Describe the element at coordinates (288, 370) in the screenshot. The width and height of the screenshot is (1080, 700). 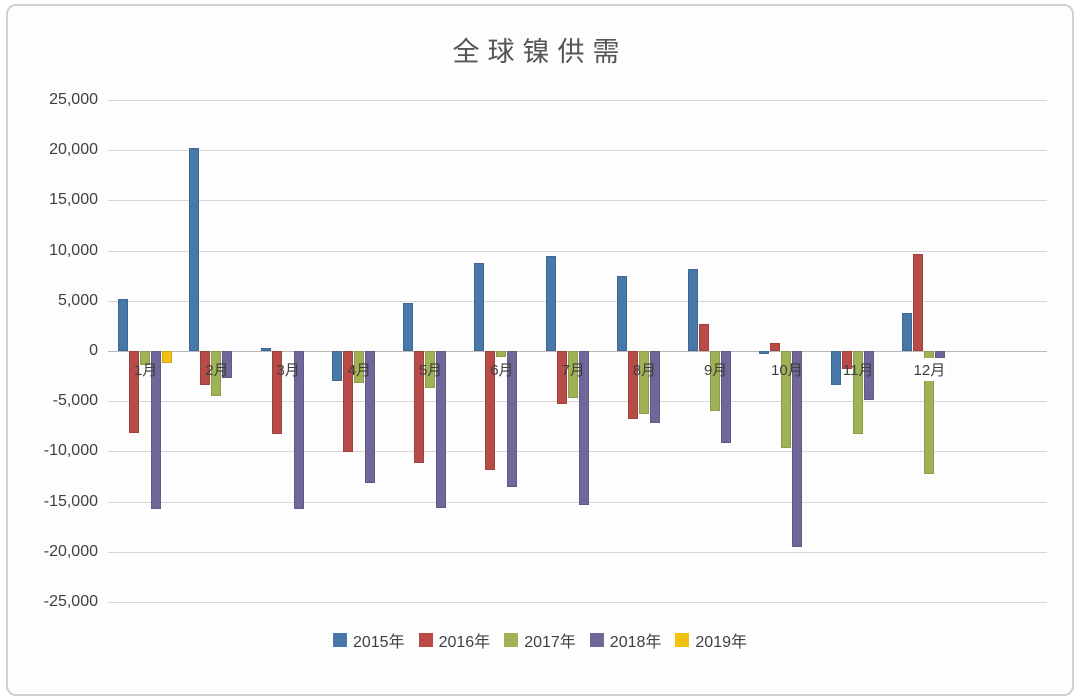
I see `x-axis-label: 3月` at that location.